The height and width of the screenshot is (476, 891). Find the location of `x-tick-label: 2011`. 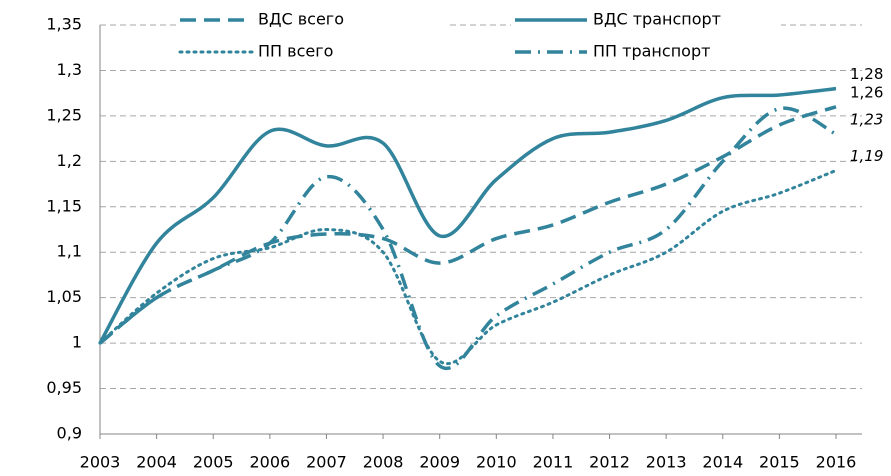

x-tick-label: 2011 is located at coordinates (553, 462).